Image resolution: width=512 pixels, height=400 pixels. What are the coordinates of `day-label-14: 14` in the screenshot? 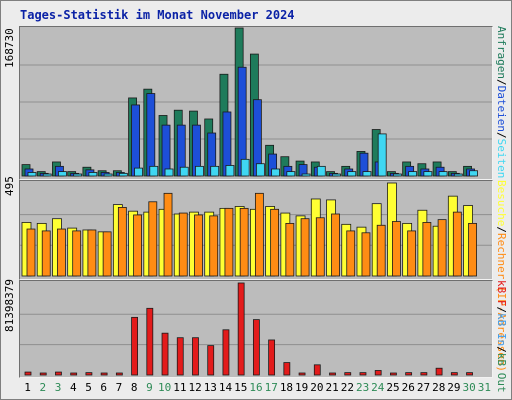 It's located at (225, 387).